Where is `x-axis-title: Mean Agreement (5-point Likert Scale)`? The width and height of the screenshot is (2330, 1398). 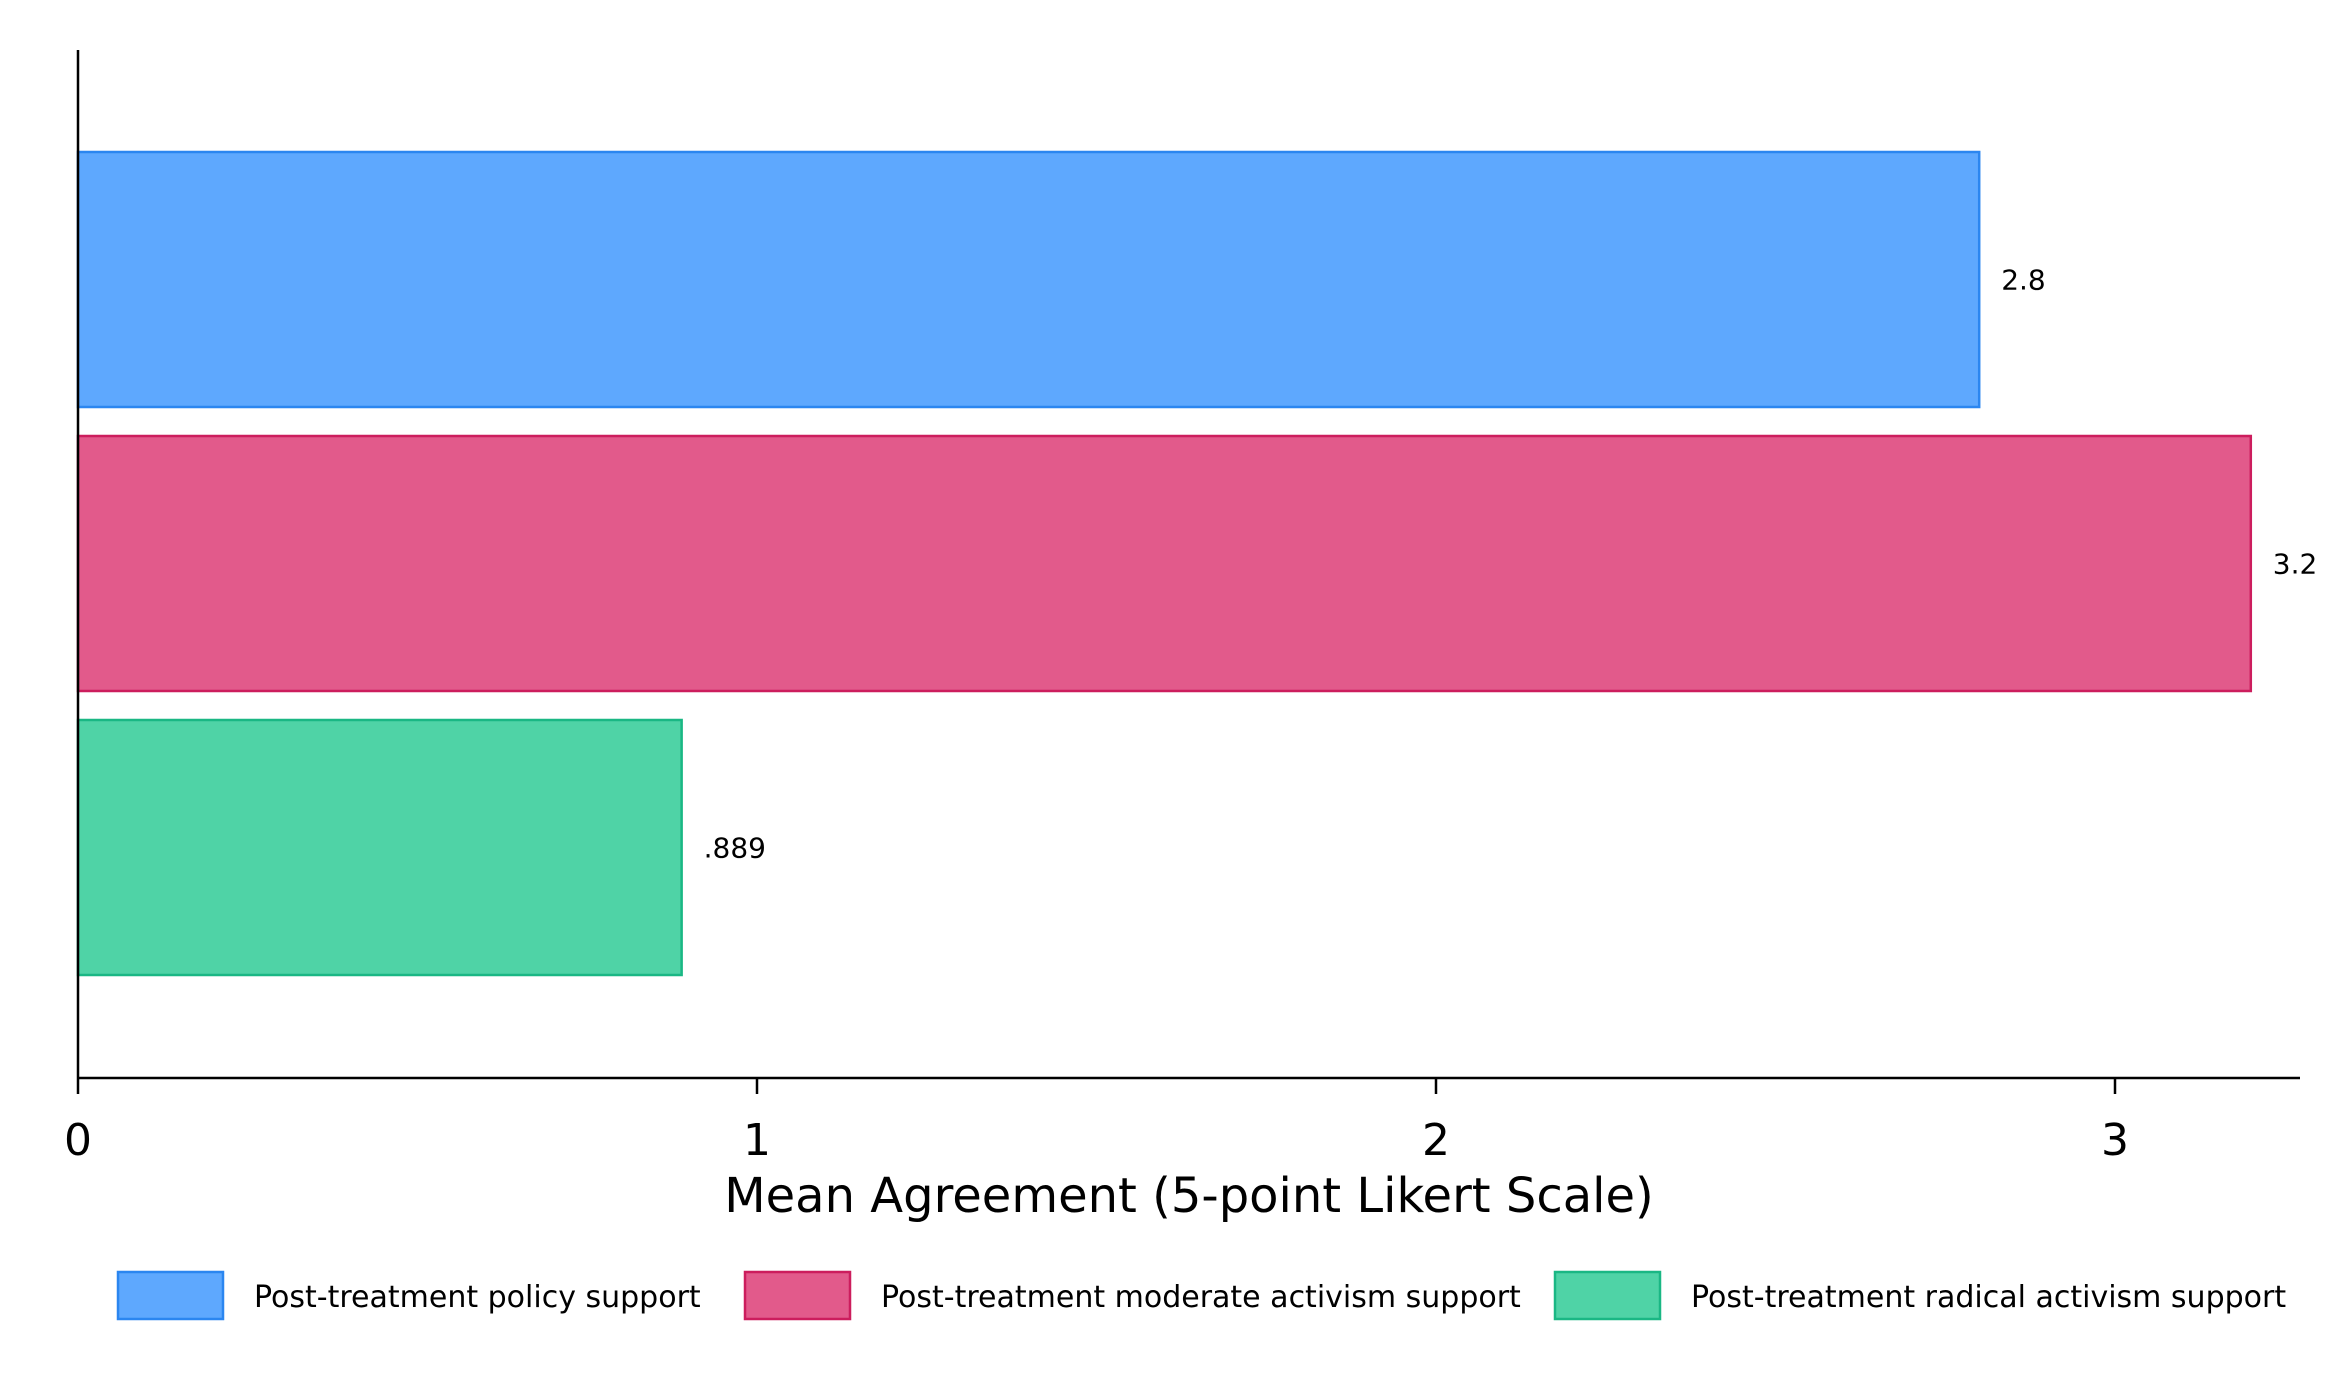 x-axis-title: Mean Agreement (5-point Likert Scale) is located at coordinates (1189, 1196).